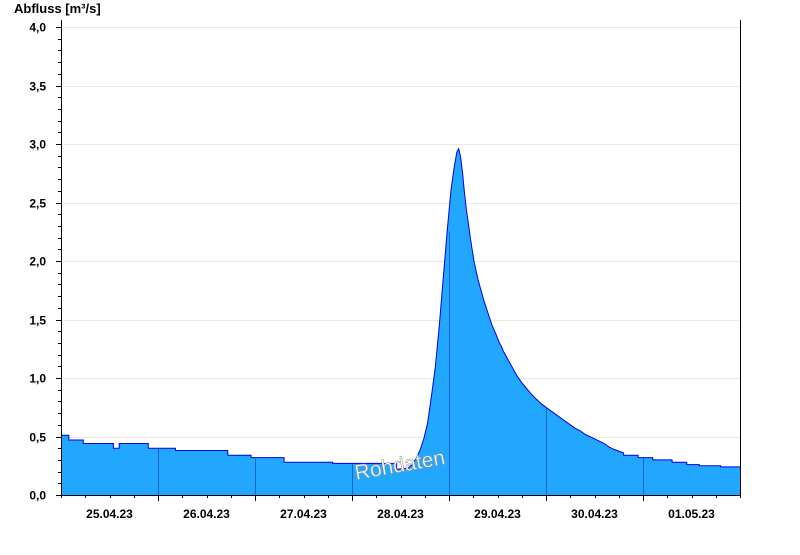  What do you see at coordinates (109, 514) in the screenshot?
I see `x-tick-label: 25.04.23` at bounding box center [109, 514].